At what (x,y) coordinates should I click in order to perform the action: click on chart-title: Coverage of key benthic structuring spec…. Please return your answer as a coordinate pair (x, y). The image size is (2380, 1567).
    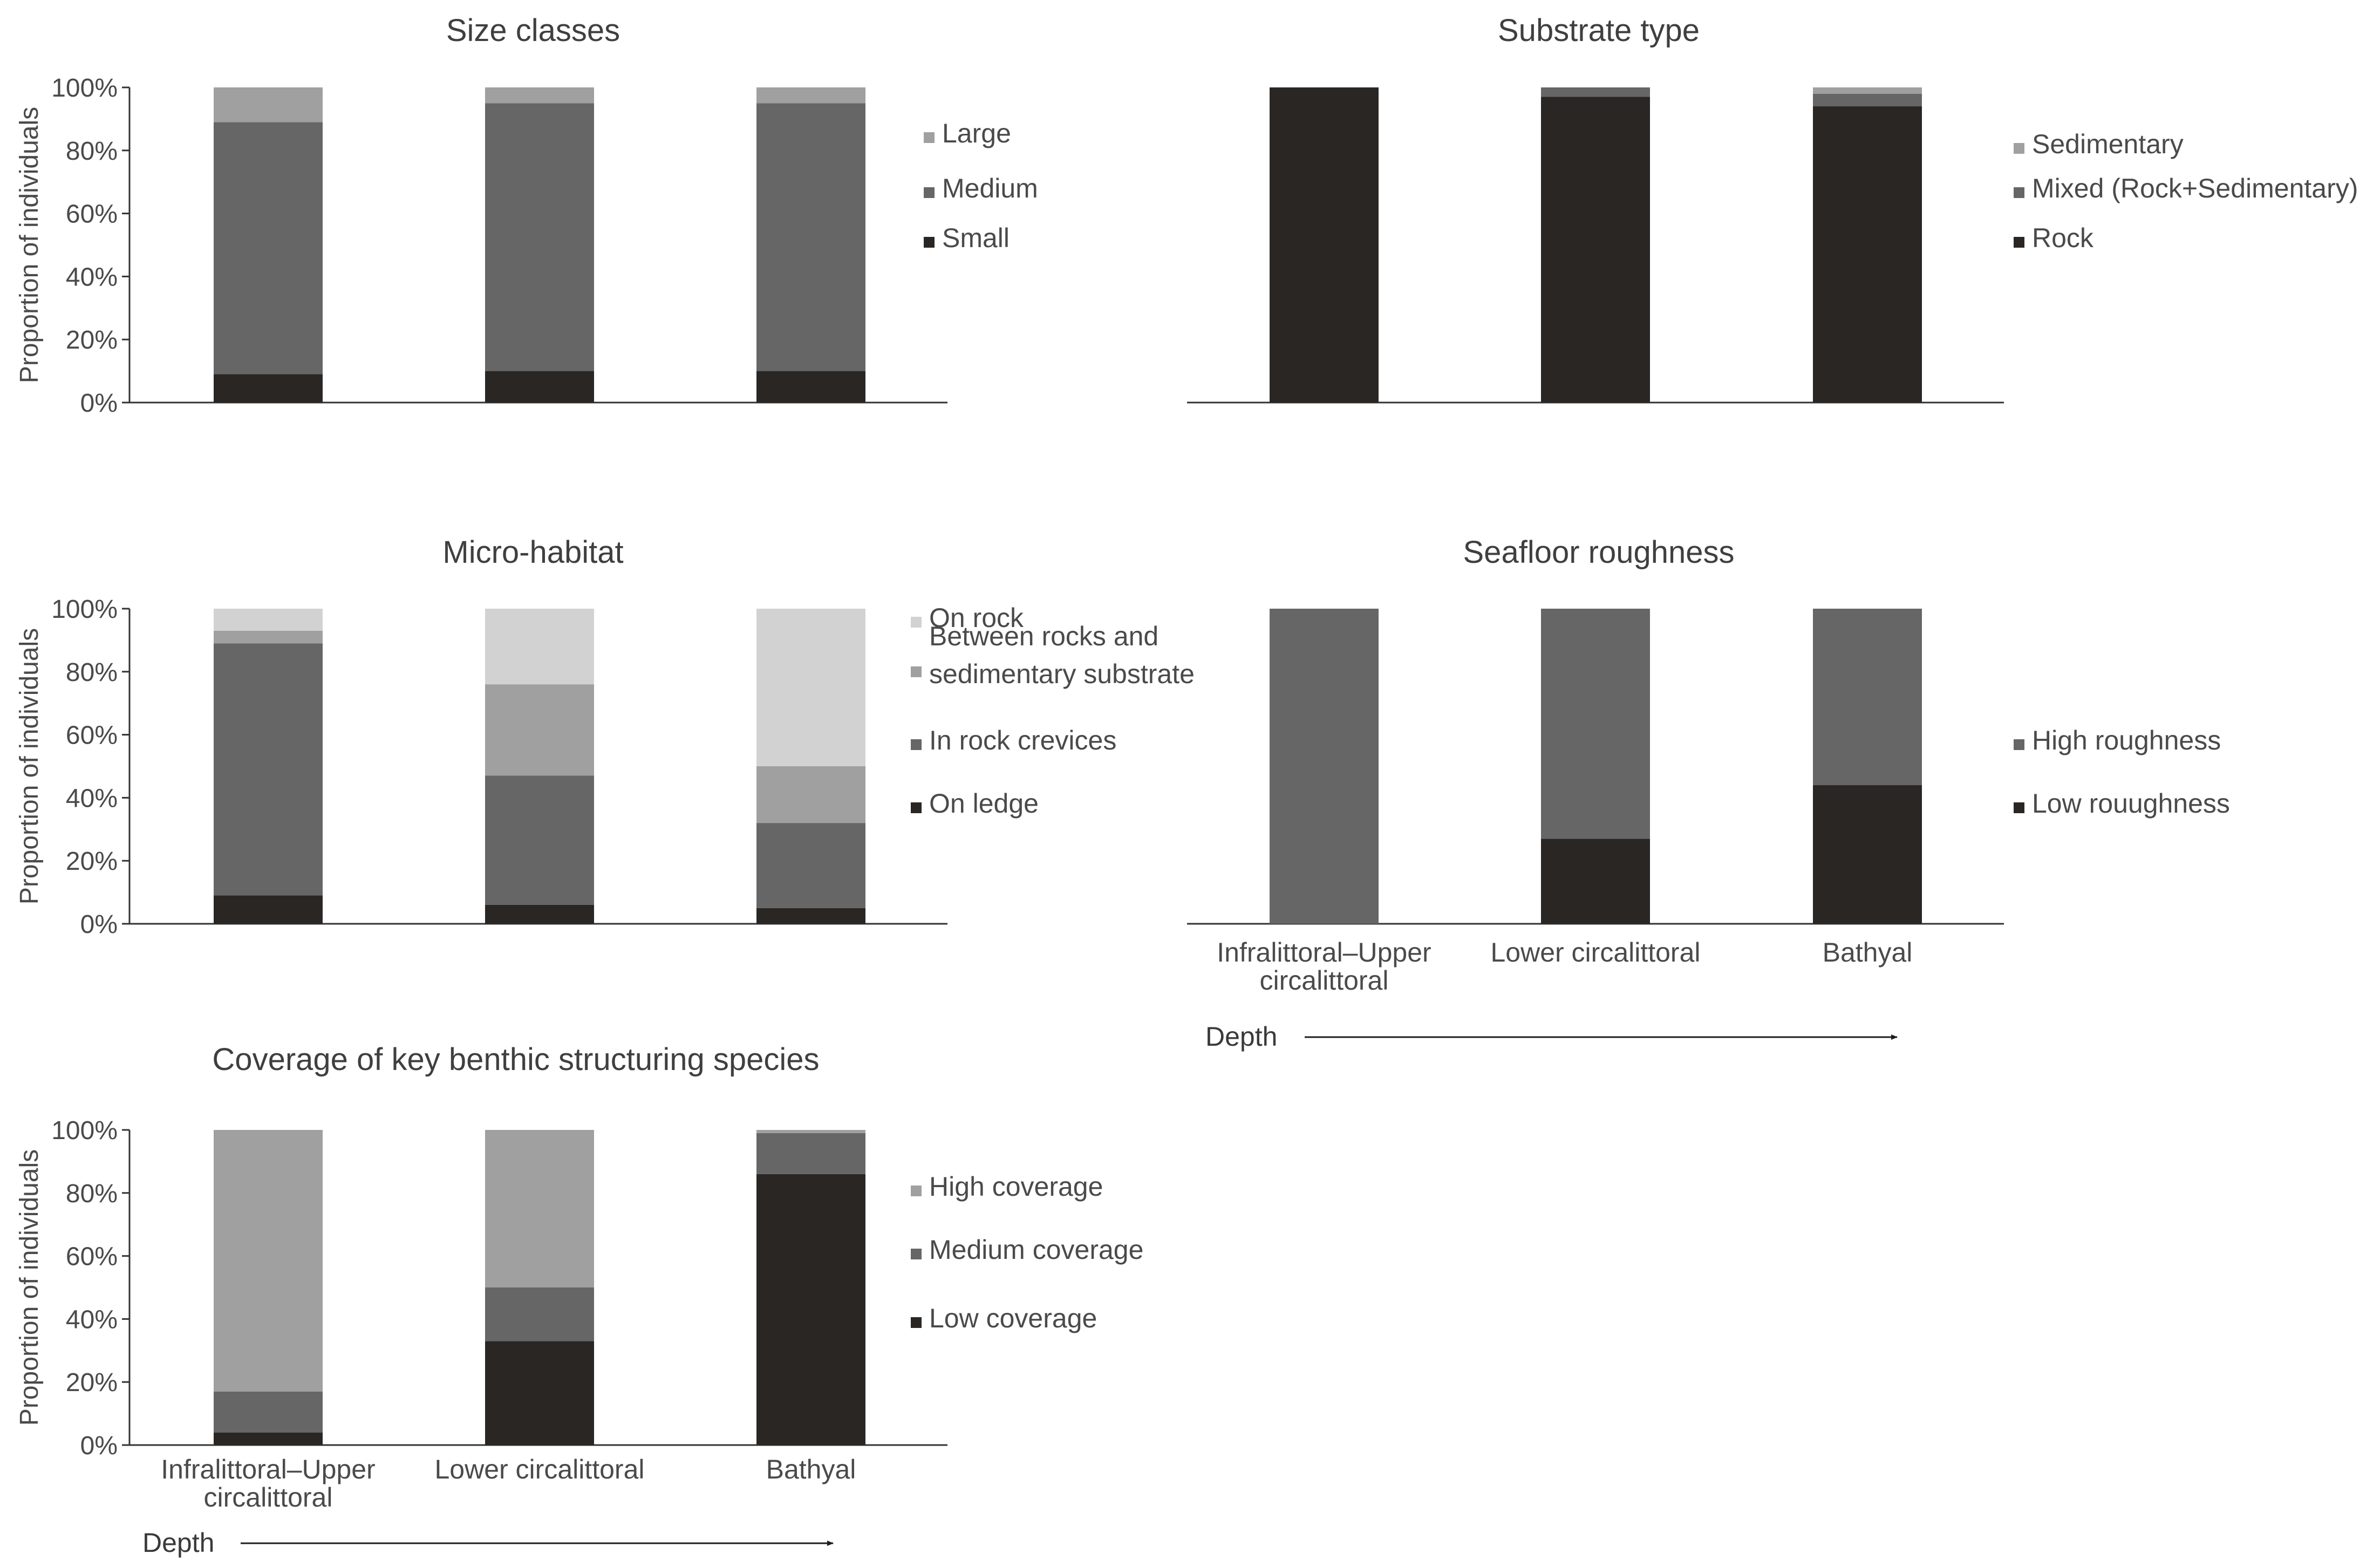
    Looking at the image, I should click on (515, 1060).